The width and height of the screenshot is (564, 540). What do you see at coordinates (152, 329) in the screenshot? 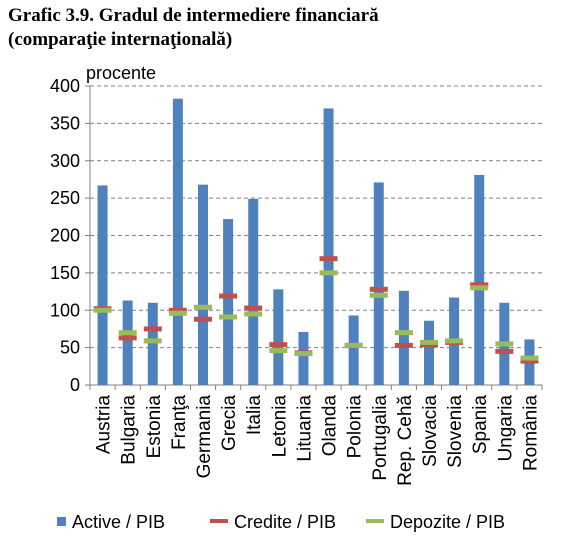
I see `marker-credite-estonia` at bounding box center [152, 329].